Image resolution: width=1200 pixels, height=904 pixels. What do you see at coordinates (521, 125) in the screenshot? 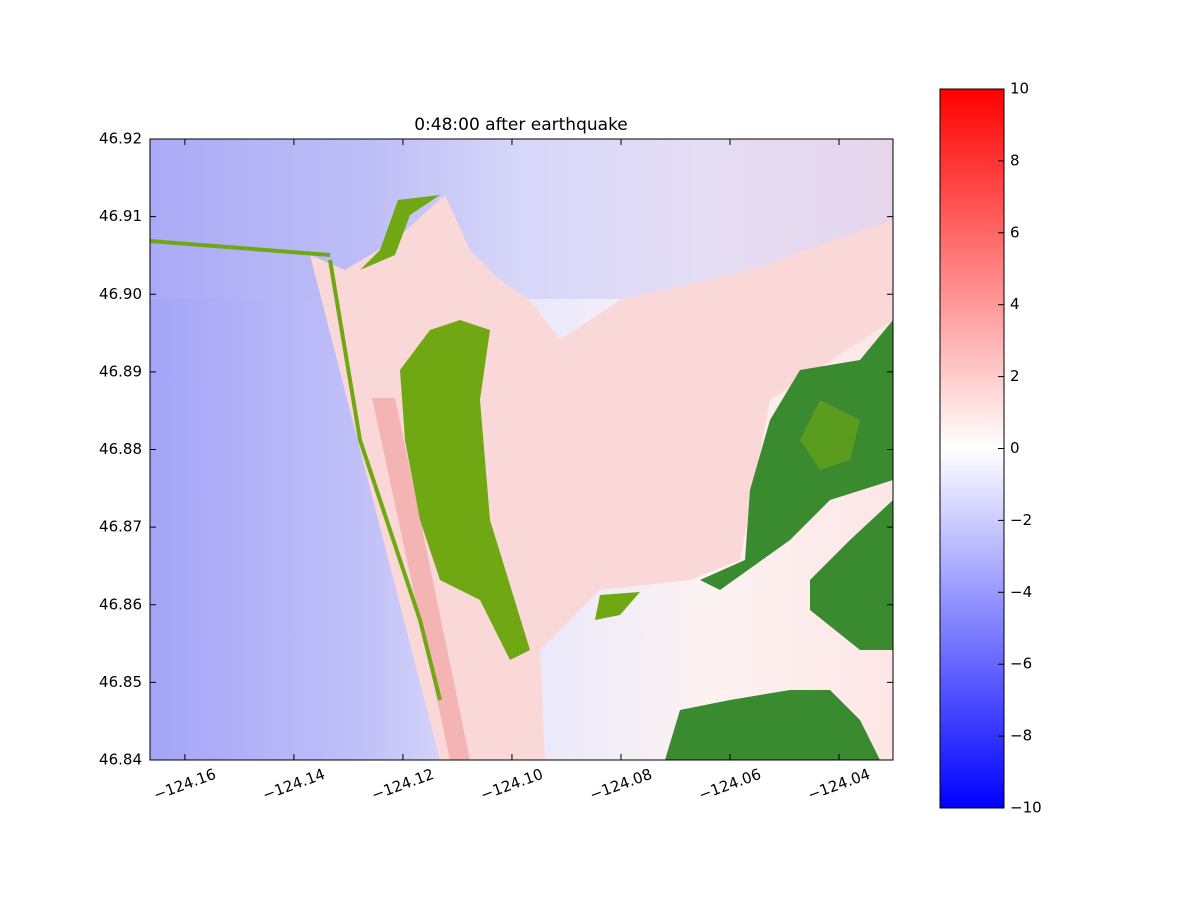
I see `chart-title: 0:48:00 after earthquake` at bounding box center [521, 125].